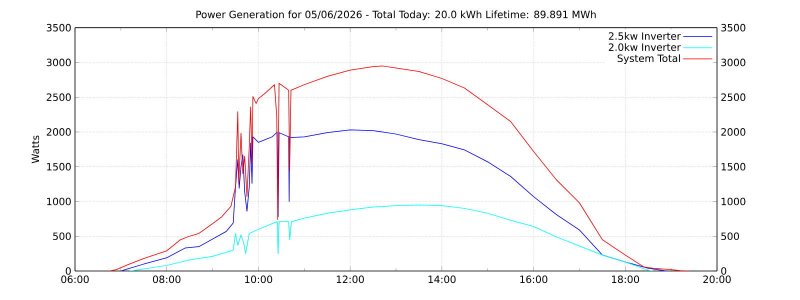 This screenshot has width=800, height=300. What do you see at coordinates (59, 166) in the screenshot?
I see `y-tick-label: 1500` at bounding box center [59, 166].